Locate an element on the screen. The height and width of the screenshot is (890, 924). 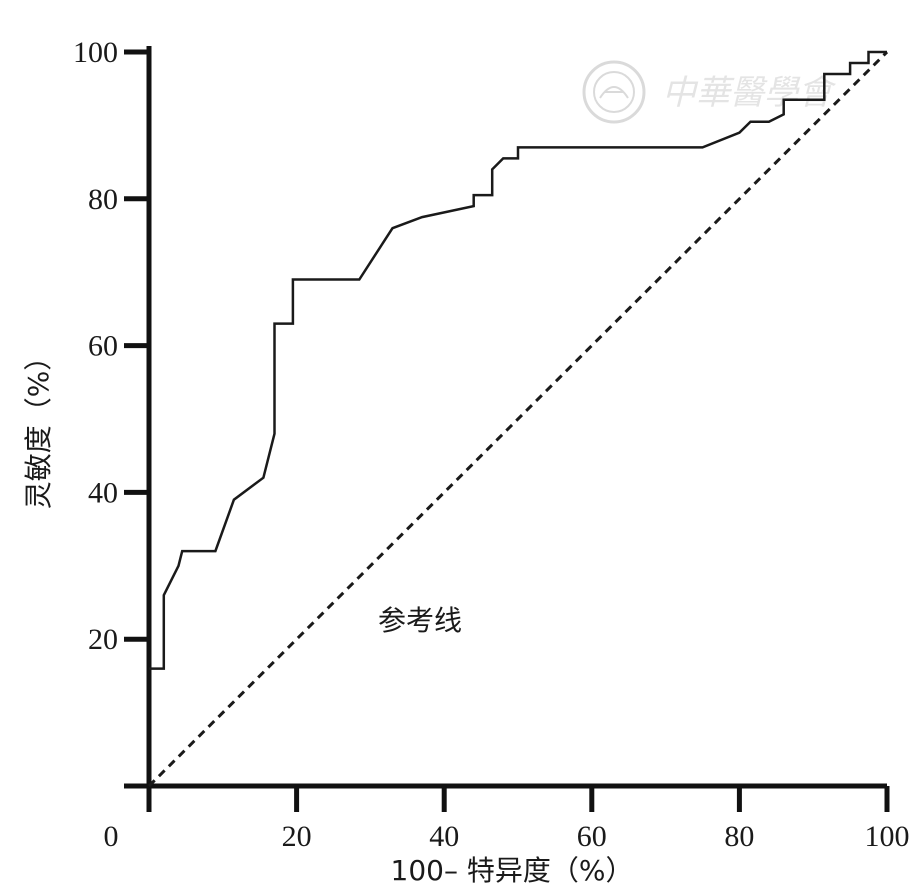
y-axis-title: 灵敏度（%） is located at coordinates (38, 426).